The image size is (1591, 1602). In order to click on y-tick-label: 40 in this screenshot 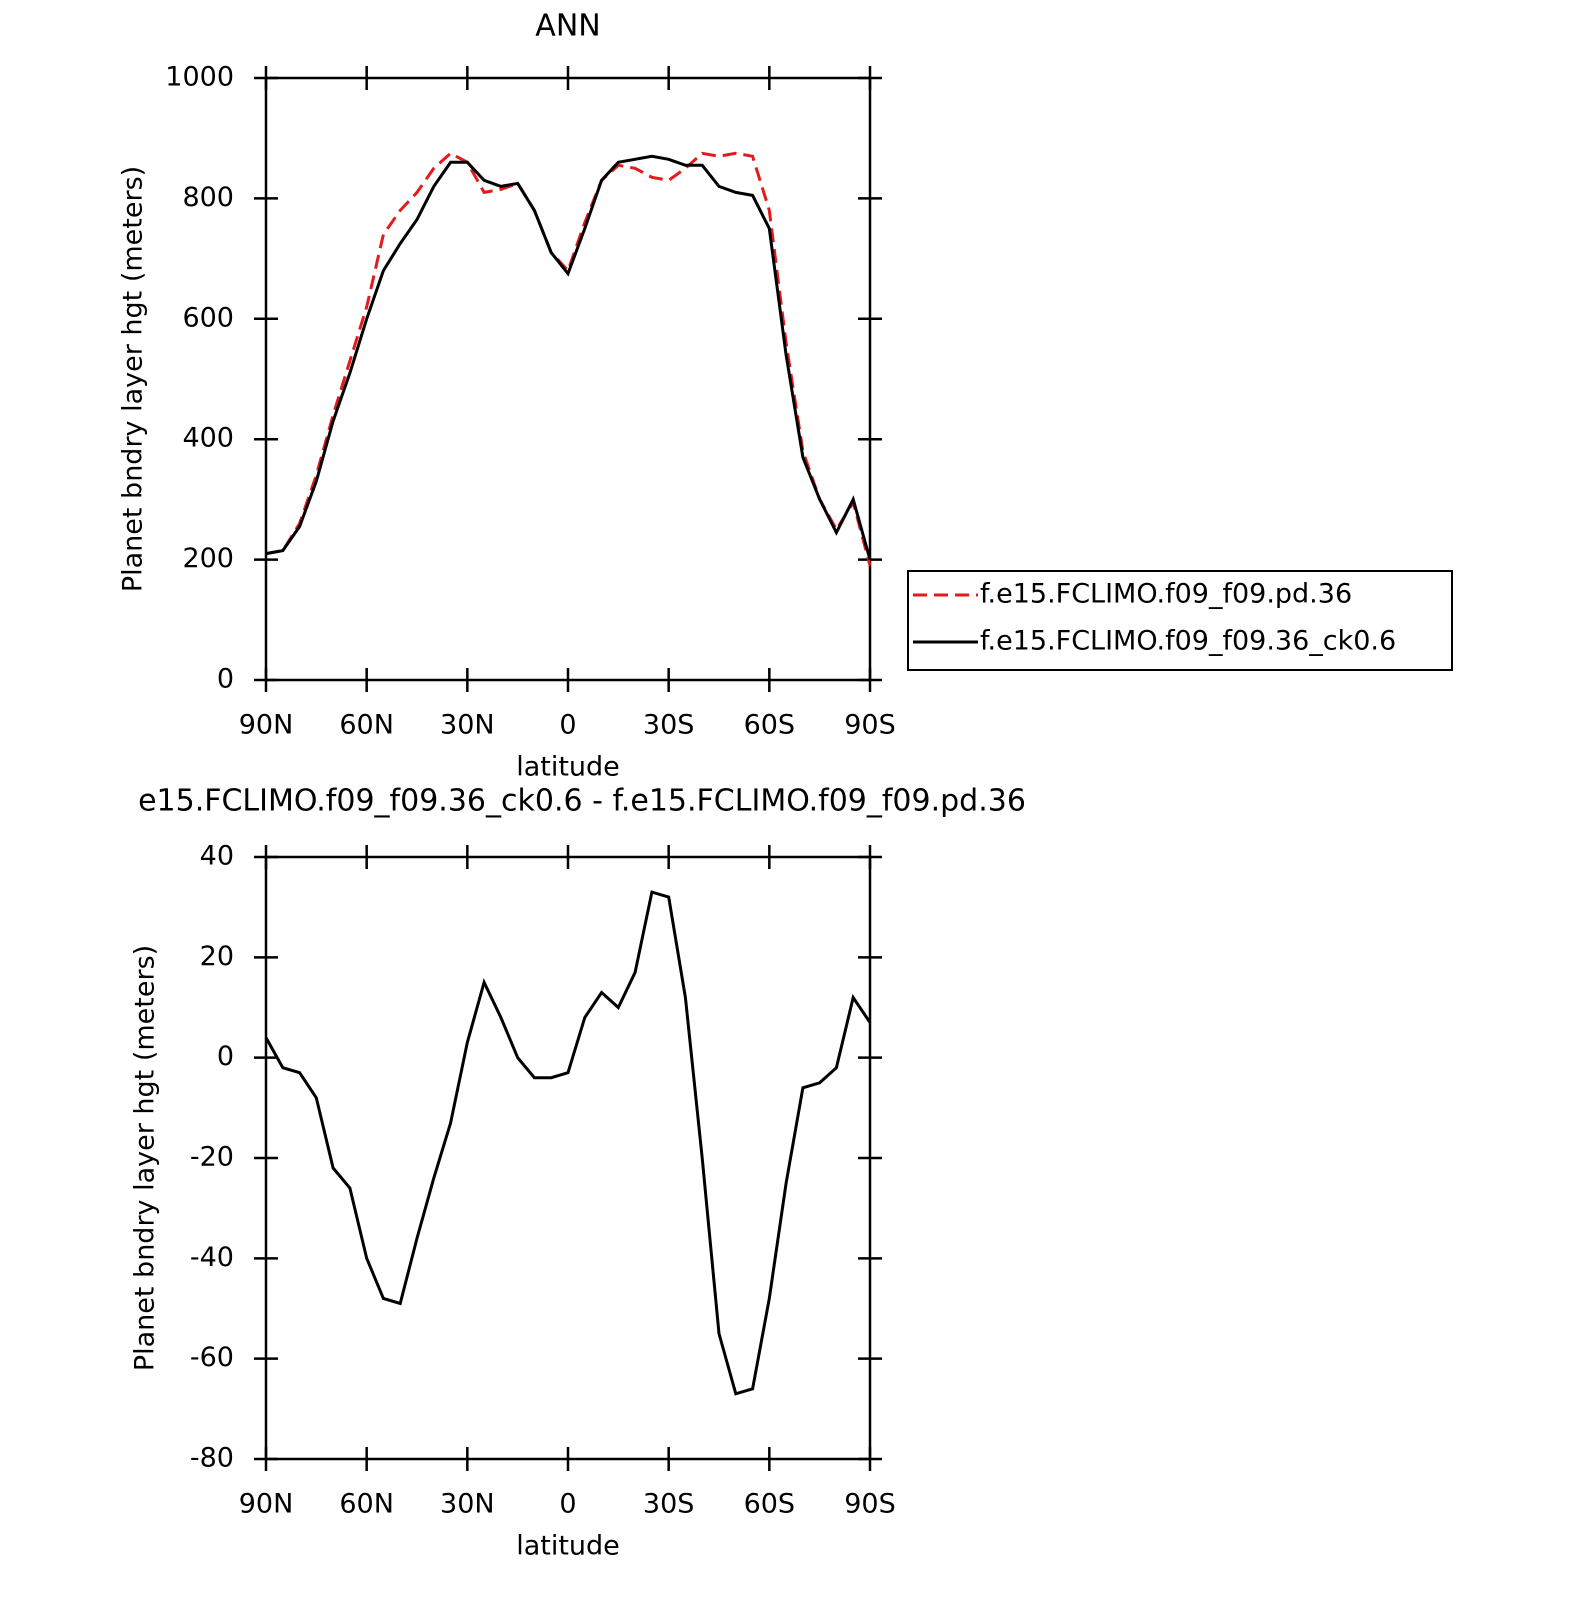, I will do `click(217, 856)`.